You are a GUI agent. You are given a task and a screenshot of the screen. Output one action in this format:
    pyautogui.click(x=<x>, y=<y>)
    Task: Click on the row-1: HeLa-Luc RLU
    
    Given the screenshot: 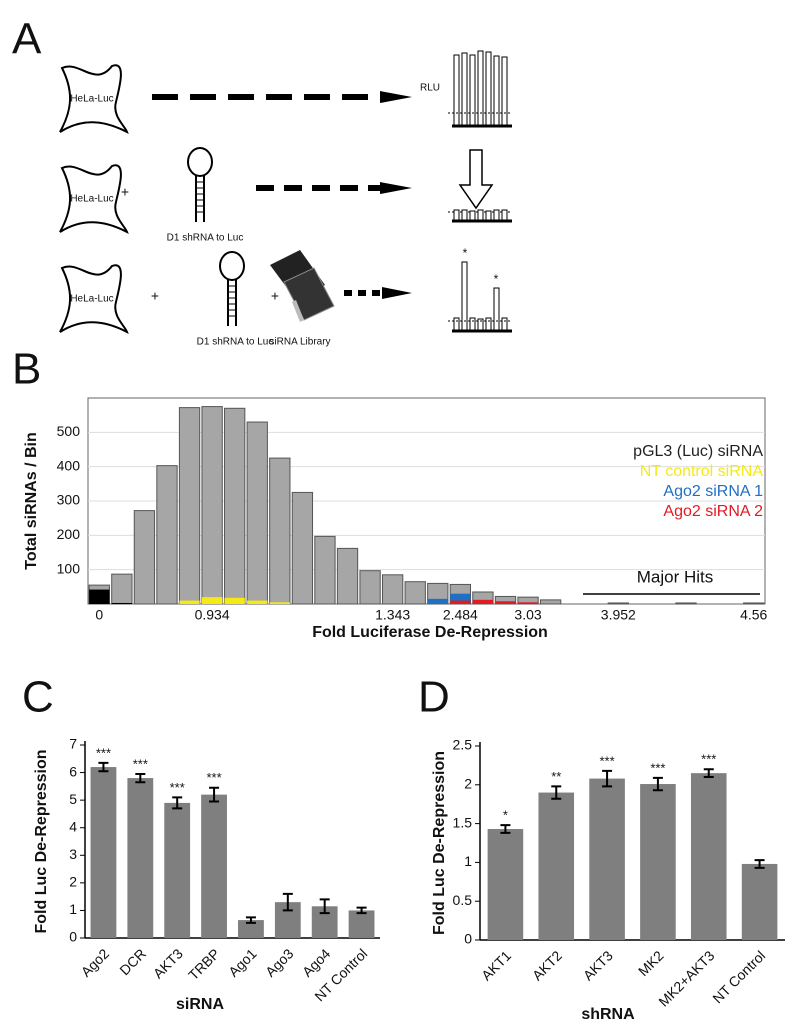 What is the action you would take?
    pyautogui.click(x=284, y=92)
    